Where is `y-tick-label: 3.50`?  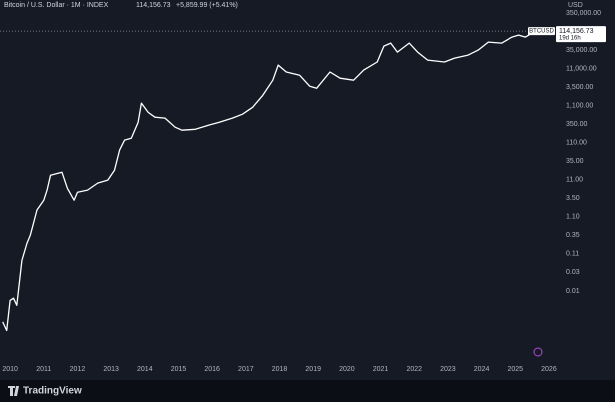
y-tick-label: 3.50 is located at coordinates (573, 198).